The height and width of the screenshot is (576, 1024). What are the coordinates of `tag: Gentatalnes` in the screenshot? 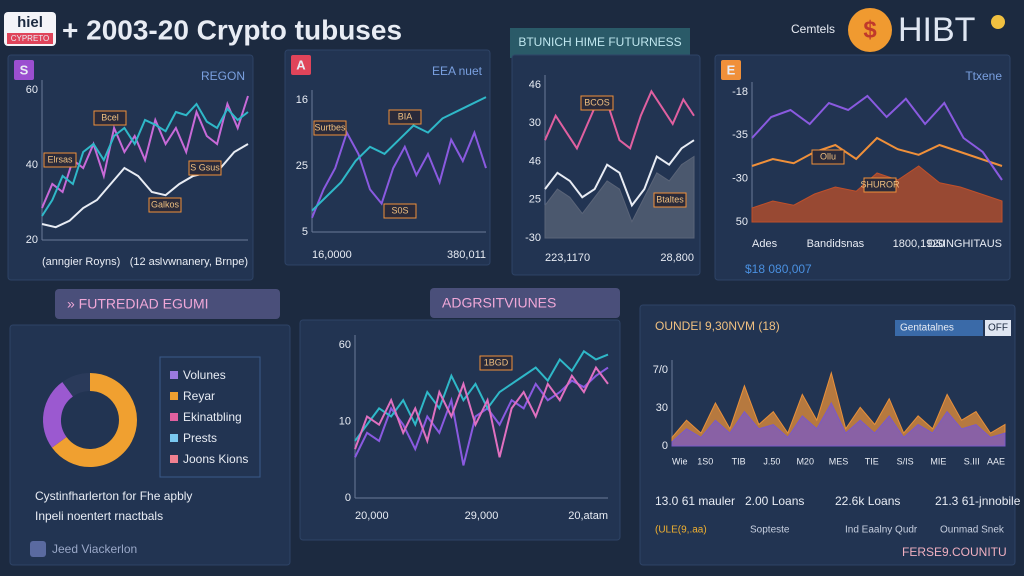 It's located at (927, 328).